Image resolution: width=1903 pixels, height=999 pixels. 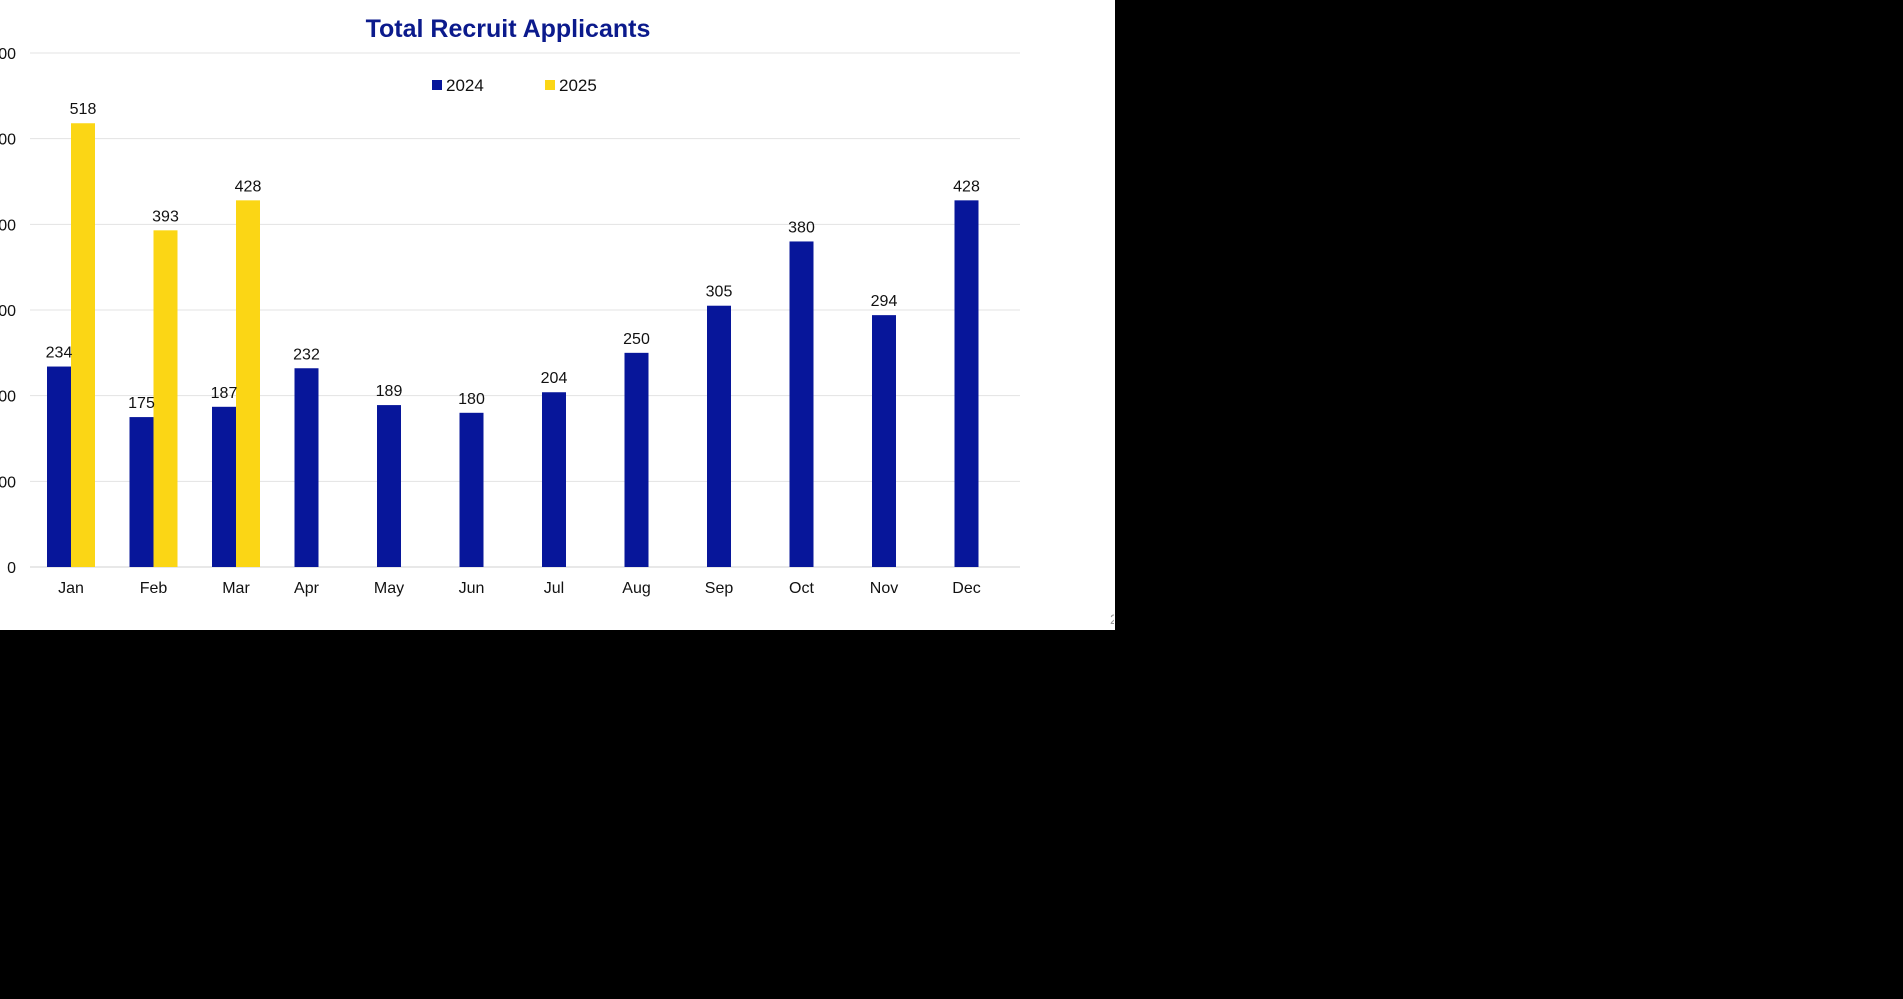 I want to click on data-label-2025-feb: 393, so click(x=165, y=216).